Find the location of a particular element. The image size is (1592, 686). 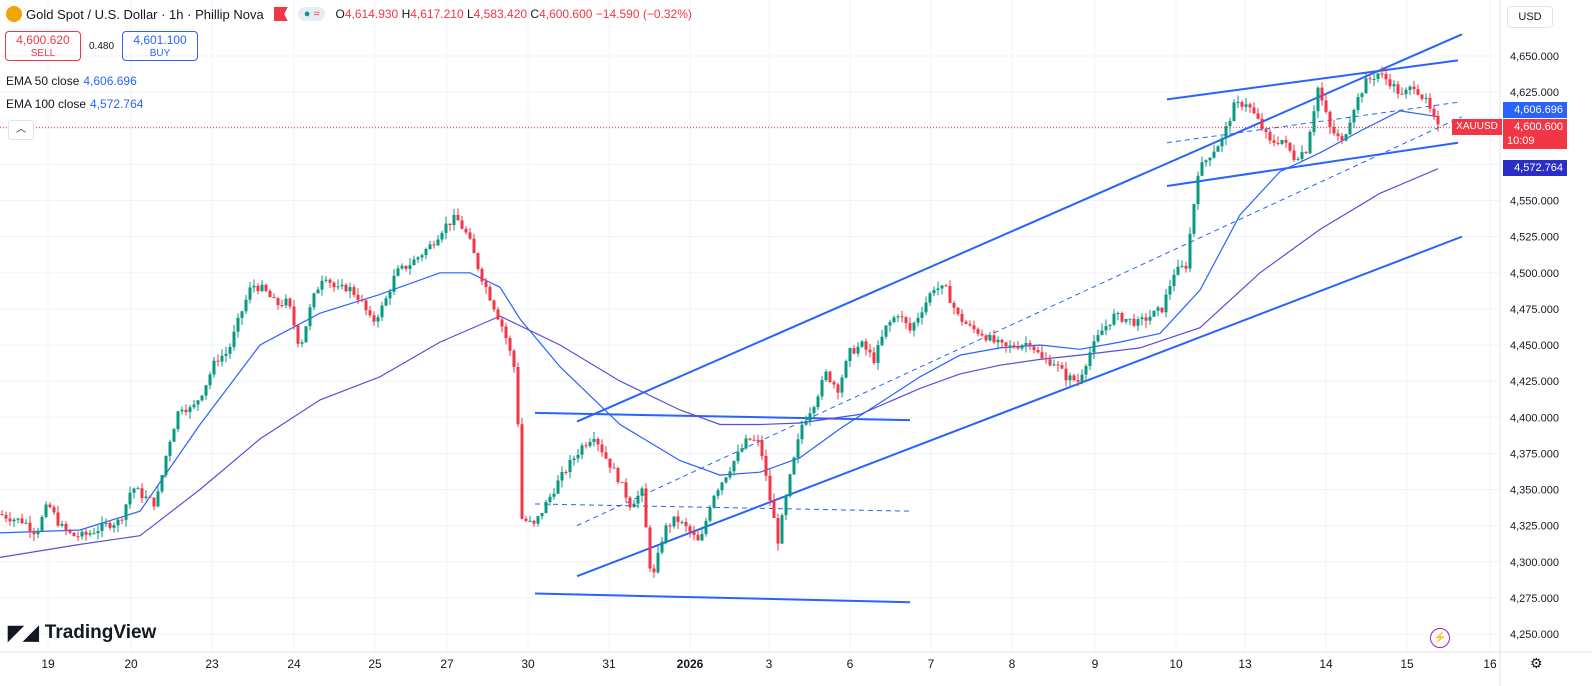

time-tick-label: 6 is located at coordinates (850, 664).